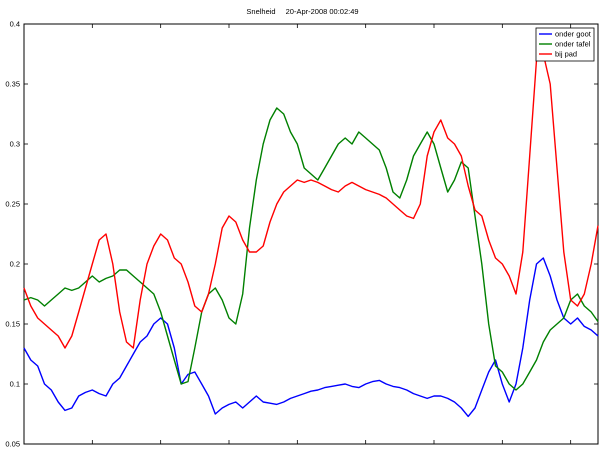 This screenshot has height=454, width=605. Describe the element at coordinates (573, 44) in the screenshot. I see `legend-label: onder tafel` at that location.